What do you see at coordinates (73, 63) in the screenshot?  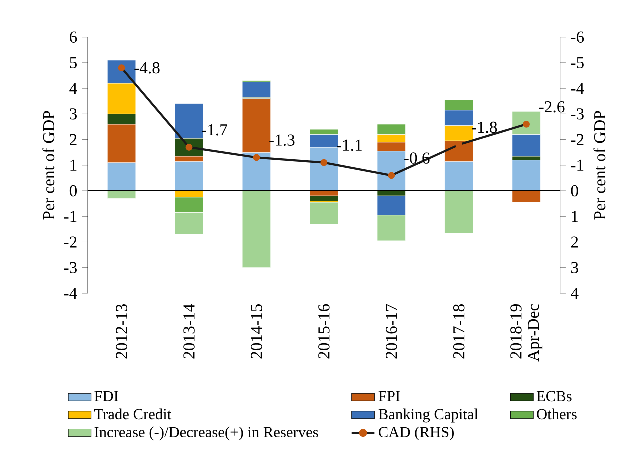 I see `y-tick-label: 5` at bounding box center [73, 63].